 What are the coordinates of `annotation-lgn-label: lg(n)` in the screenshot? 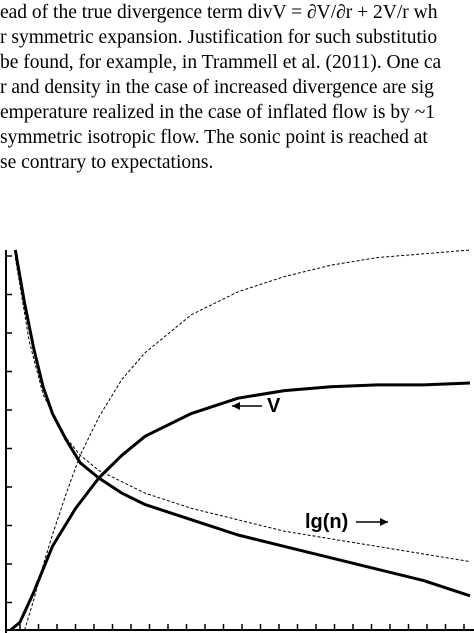 It's located at (326, 522).